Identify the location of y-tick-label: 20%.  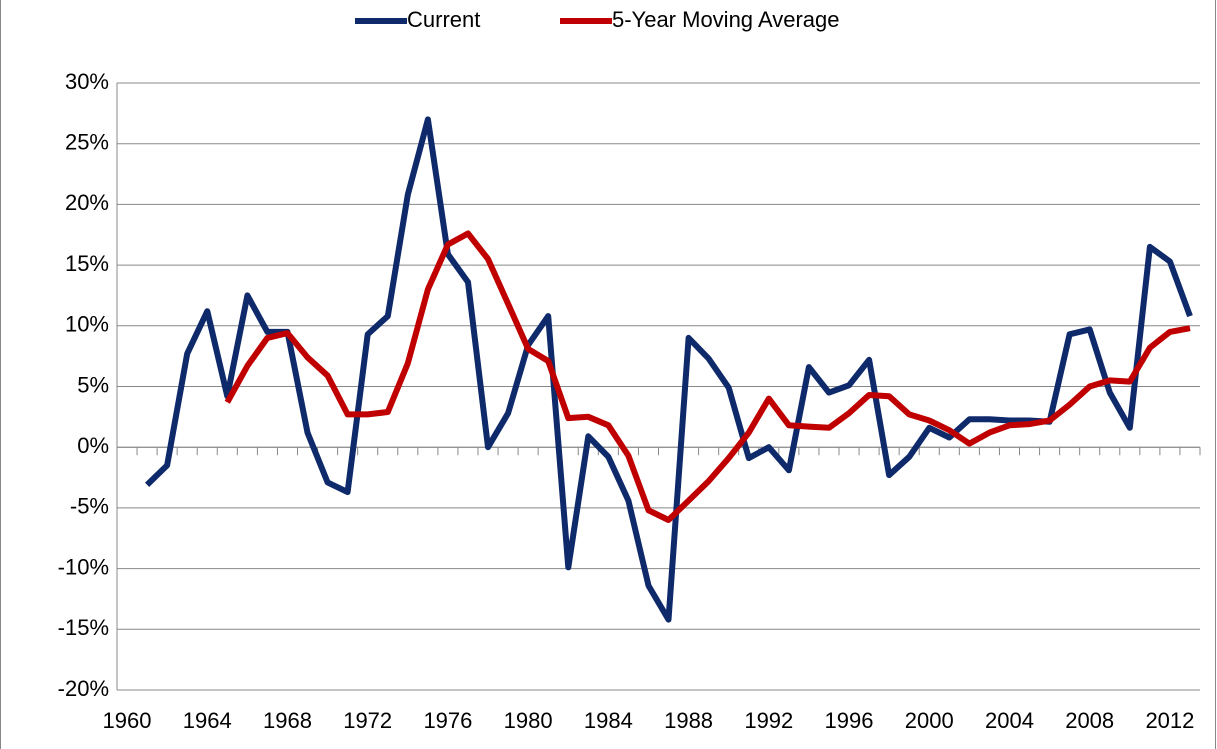
(87, 202).